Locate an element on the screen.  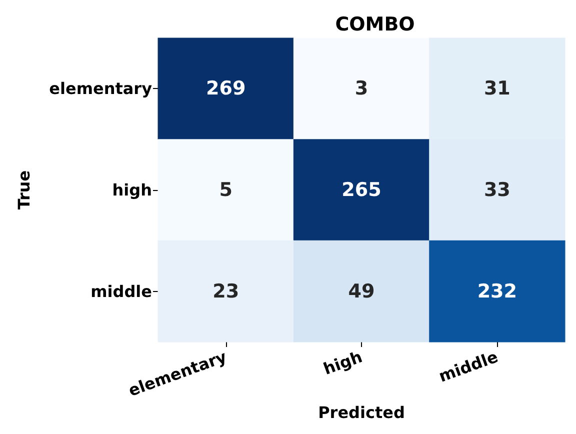
x-axis-title: Predicted is located at coordinates (361, 412).